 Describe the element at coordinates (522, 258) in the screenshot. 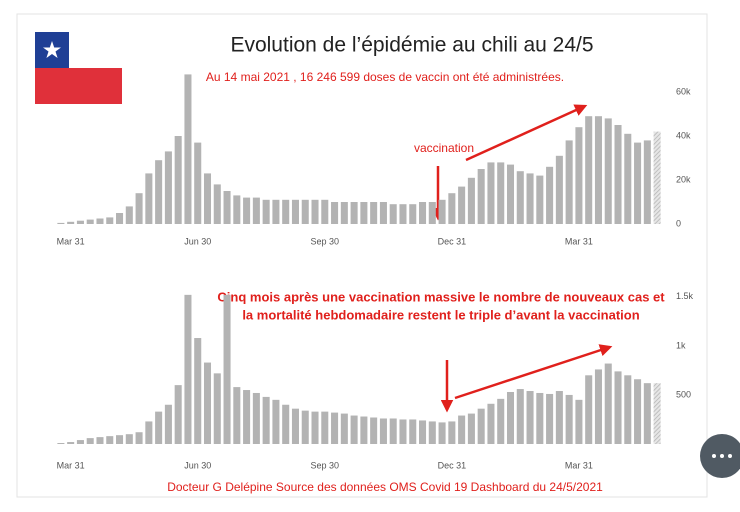

I see `arrows` at that location.